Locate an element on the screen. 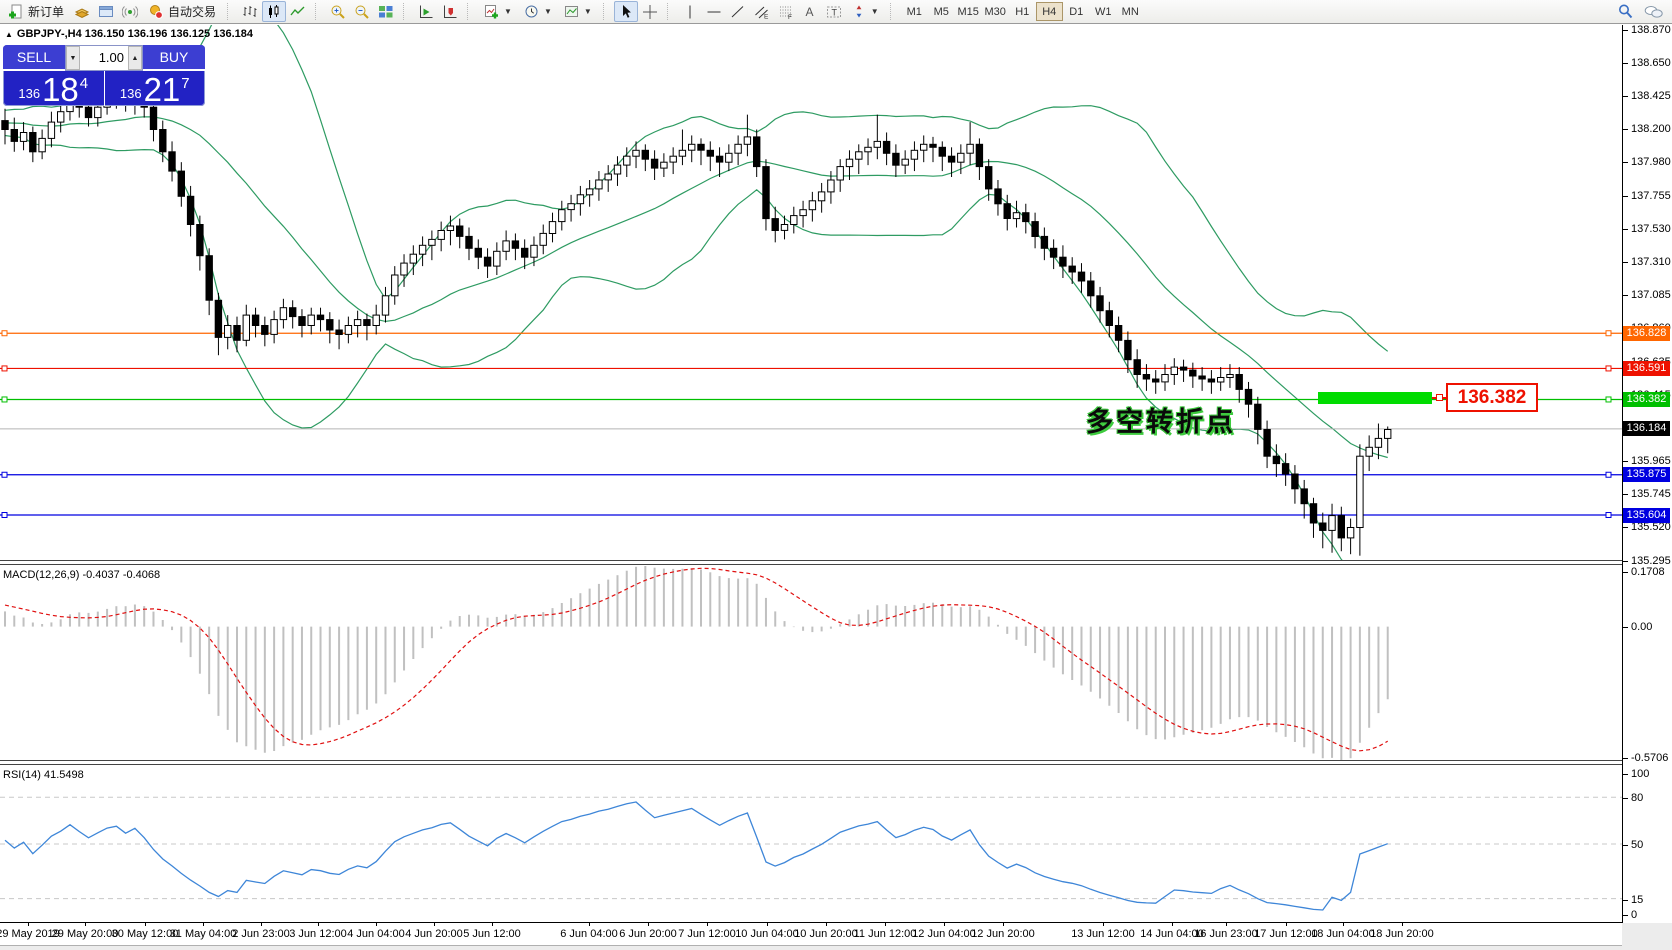  volume-increase-button: ▲ is located at coordinates (135, 58).